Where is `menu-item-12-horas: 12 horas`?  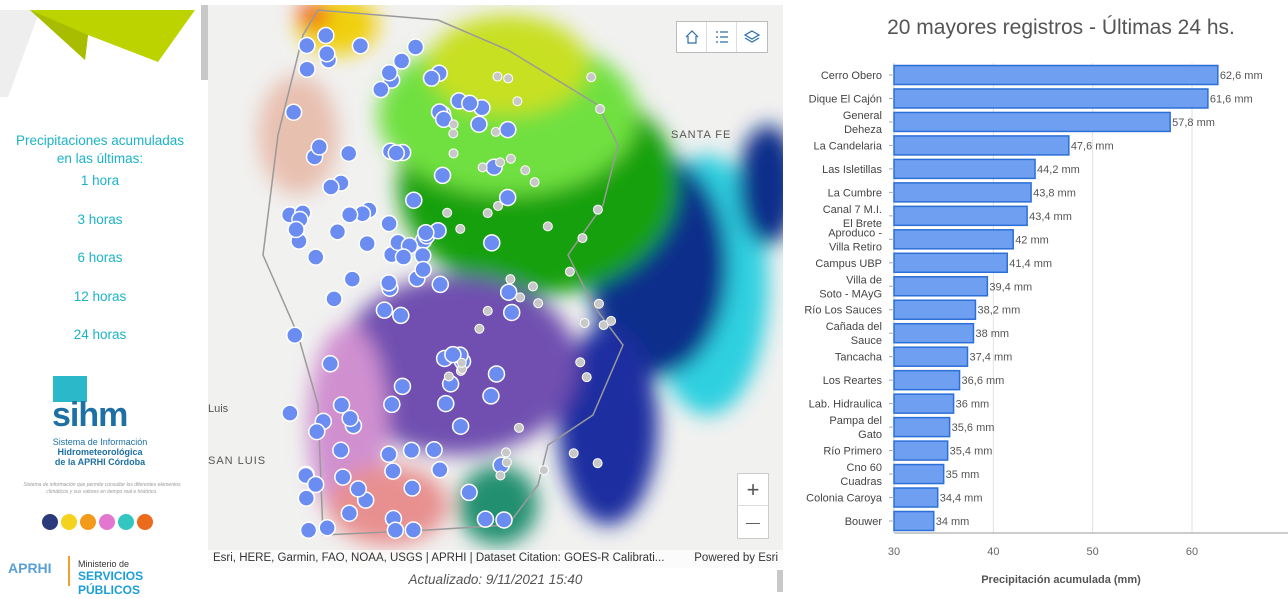
menu-item-12-horas: 12 horas is located at coordinates (100, 296).